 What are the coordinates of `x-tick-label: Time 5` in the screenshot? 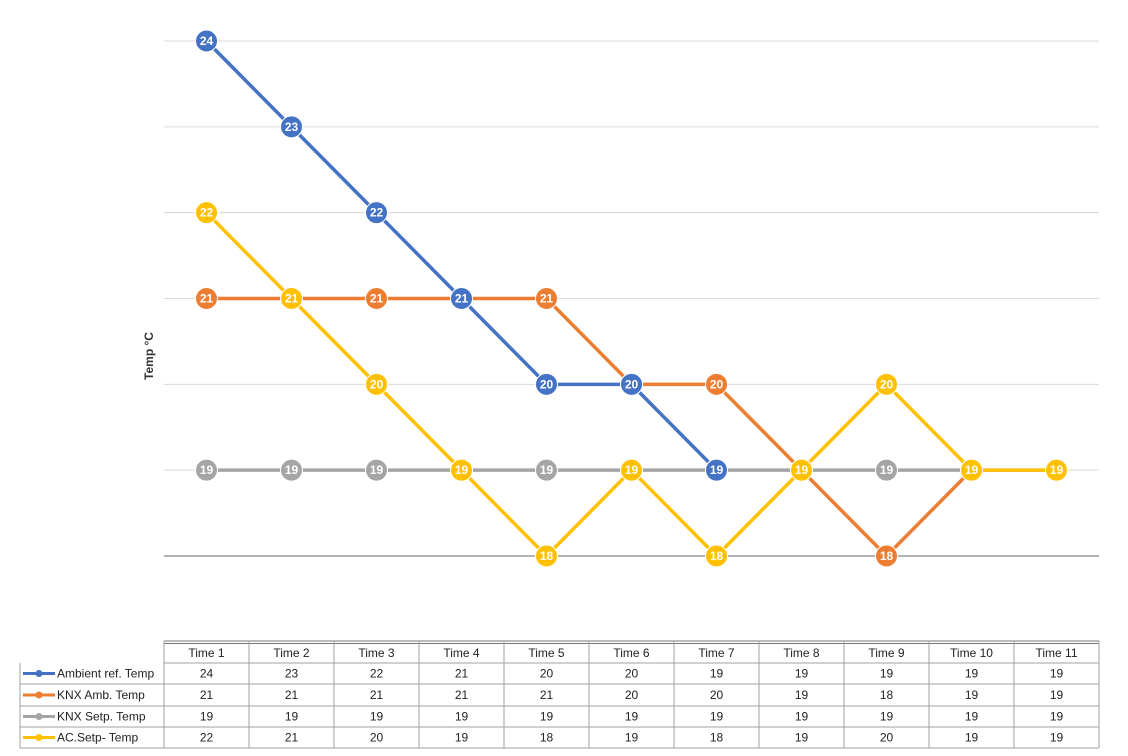 It's located at (546, 653).